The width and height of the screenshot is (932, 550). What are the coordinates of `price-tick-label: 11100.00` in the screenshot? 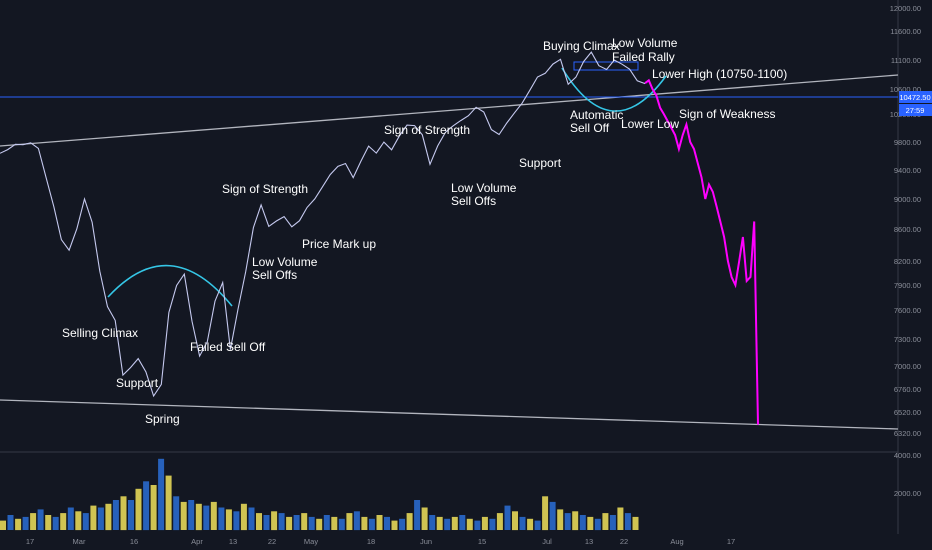 It's located at (906, 60).